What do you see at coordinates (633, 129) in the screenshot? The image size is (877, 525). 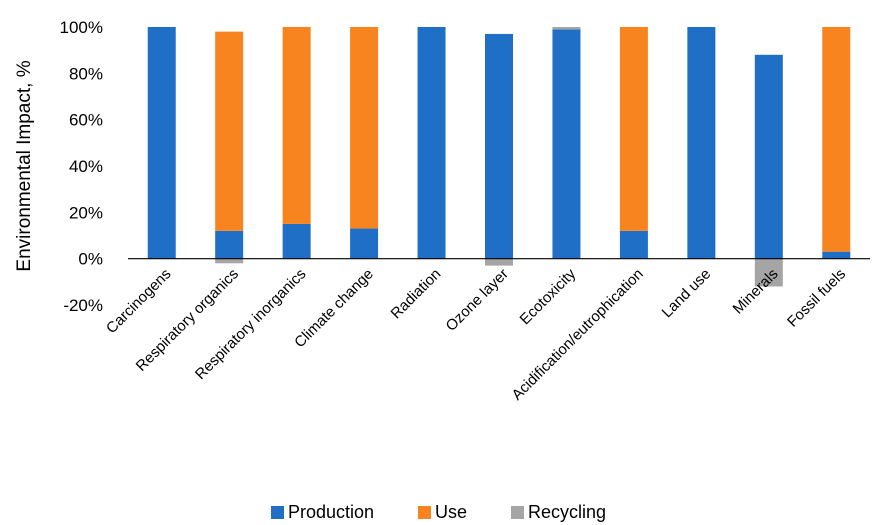 I see `bar-use-acidification-eutrophication` at bounding box center [633, 129].